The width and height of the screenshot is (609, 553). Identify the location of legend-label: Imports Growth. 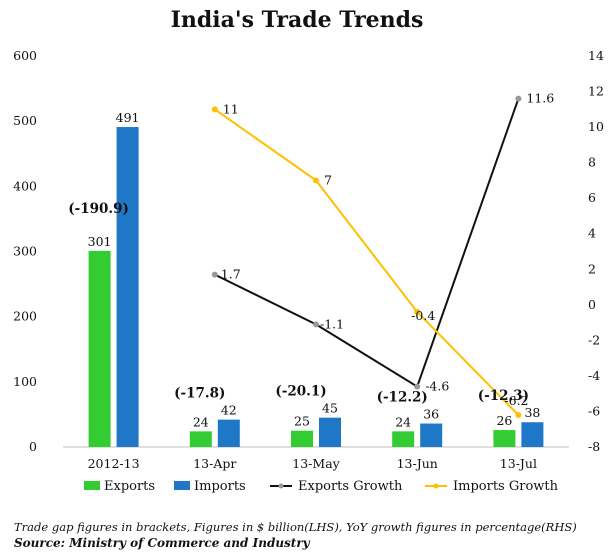
(506, 486).